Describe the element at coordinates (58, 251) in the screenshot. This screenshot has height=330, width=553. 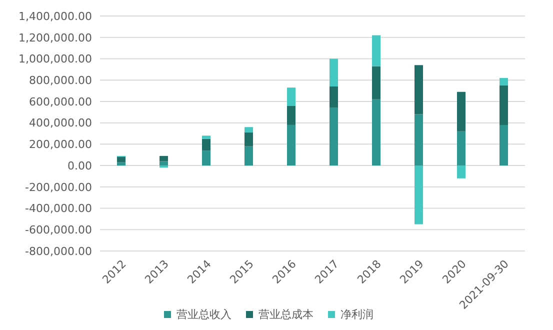
I see `y-tick-label: -800,000.00` at that location.